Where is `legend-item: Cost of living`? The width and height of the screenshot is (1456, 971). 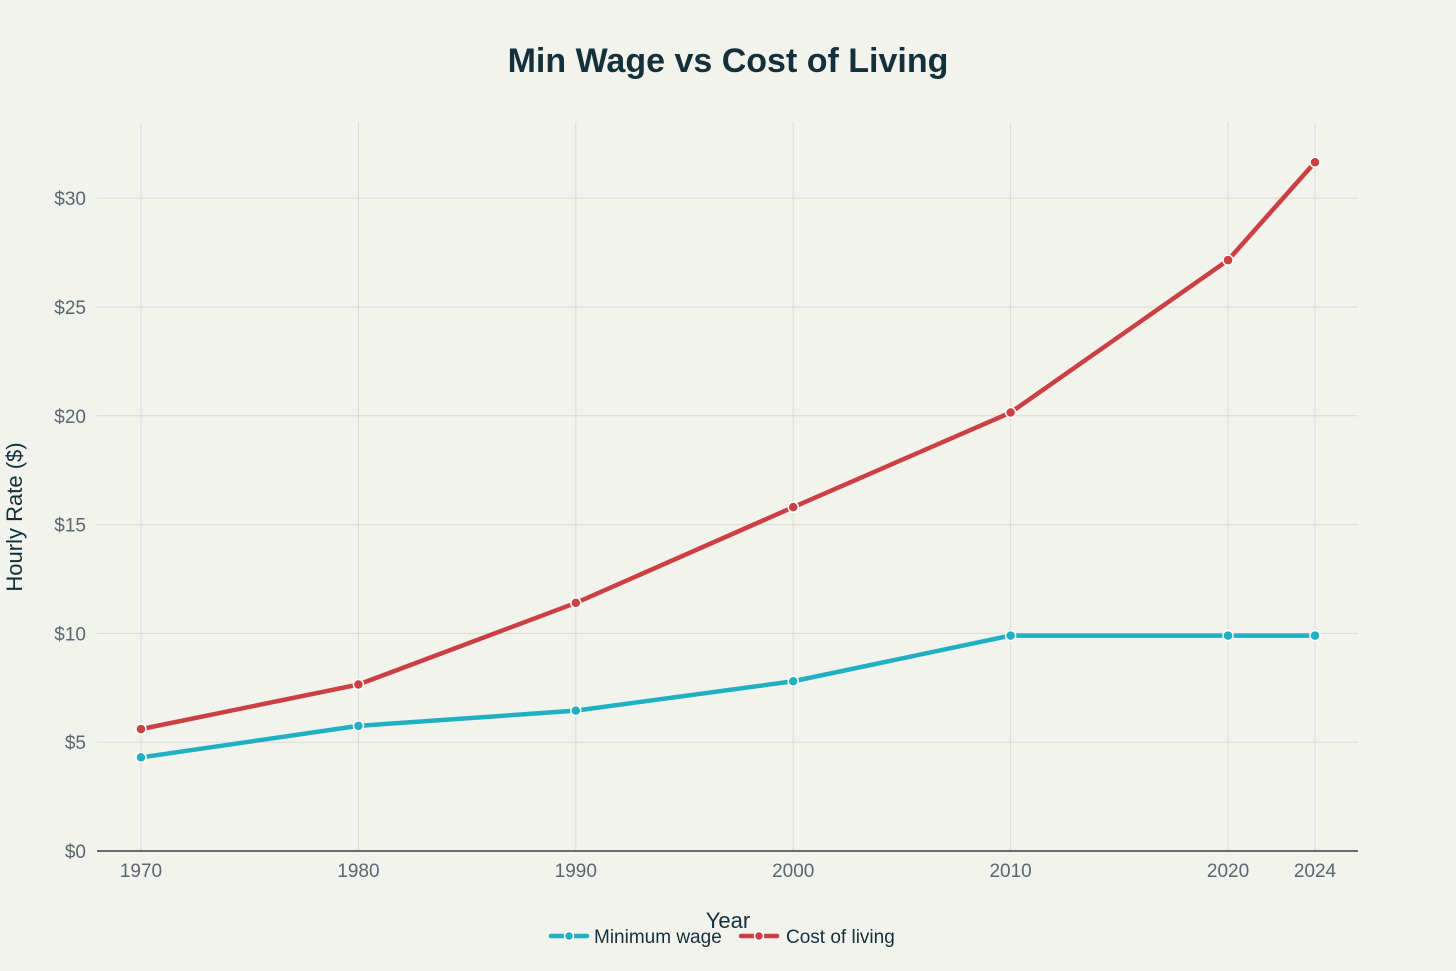
legend-item: Cost of living is located at coordinates (816, 937).